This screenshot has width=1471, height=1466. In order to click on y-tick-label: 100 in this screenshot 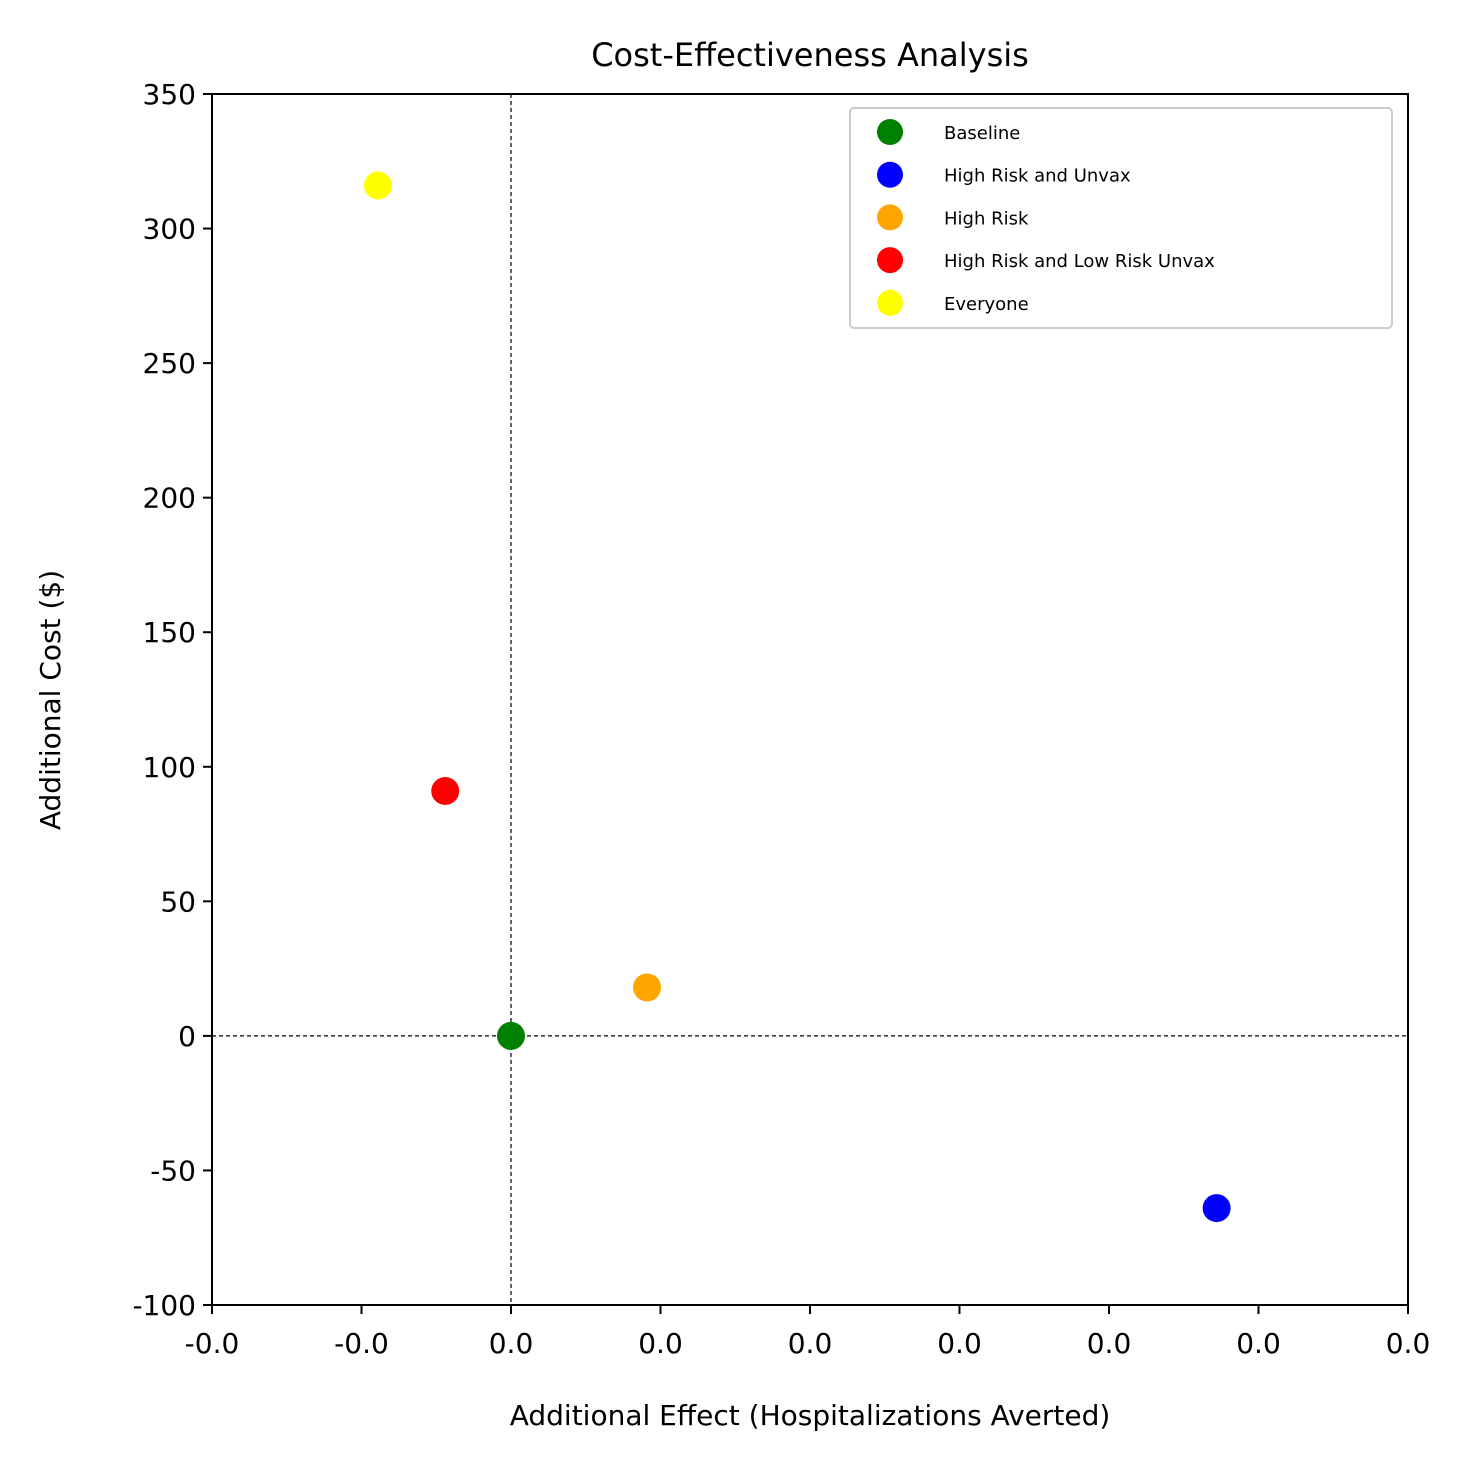, I will do `click(169, 767)`.